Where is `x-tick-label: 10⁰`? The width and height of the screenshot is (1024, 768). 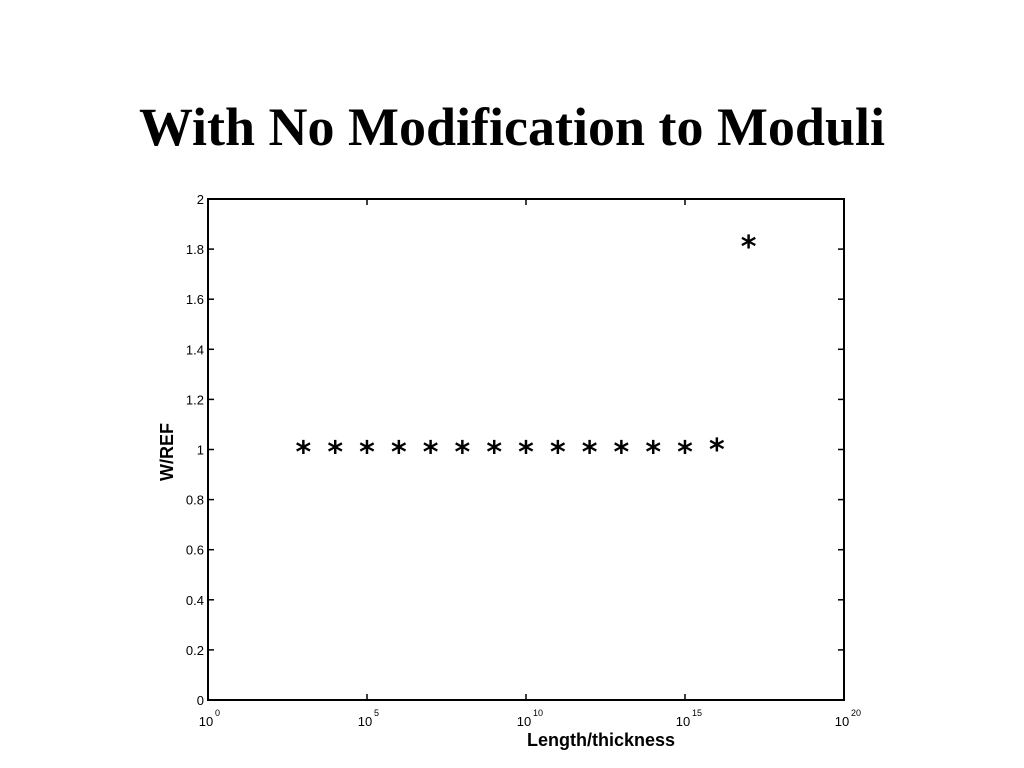
x-tick-label: 10⁰ is located at coordinates (209, 718).